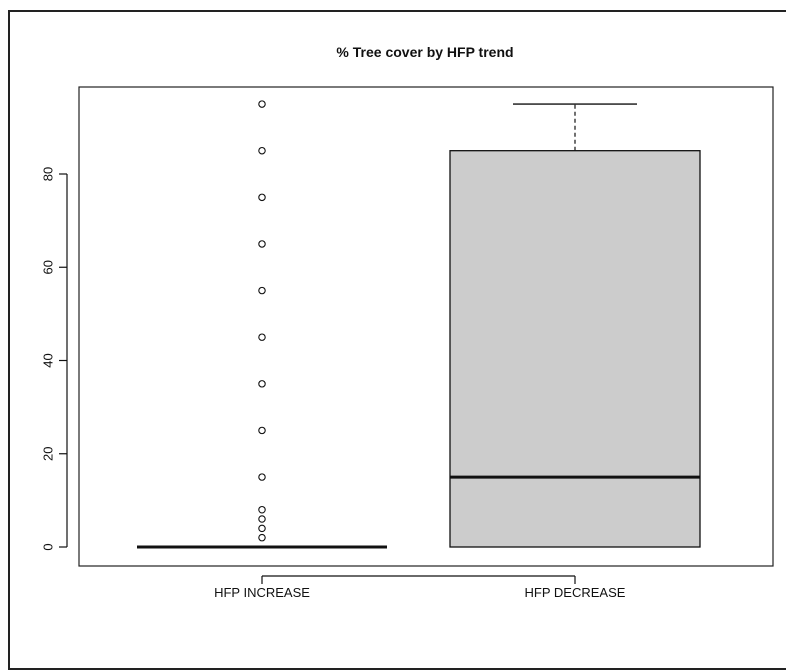 This screenshot has width=786, height=670. I want to click on x-tick-label: HFP DECREASE, so click(575, 592).